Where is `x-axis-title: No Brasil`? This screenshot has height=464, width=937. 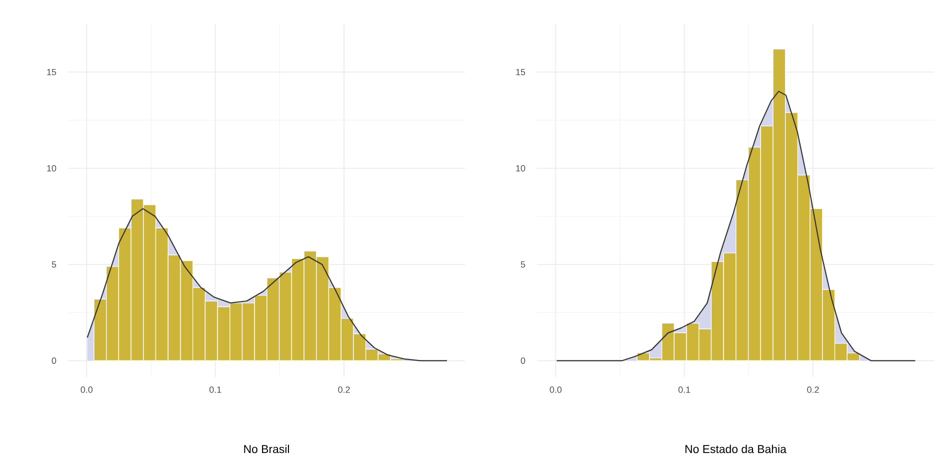 x-axis-title: No Brasil is located at coordinates (266, 449).